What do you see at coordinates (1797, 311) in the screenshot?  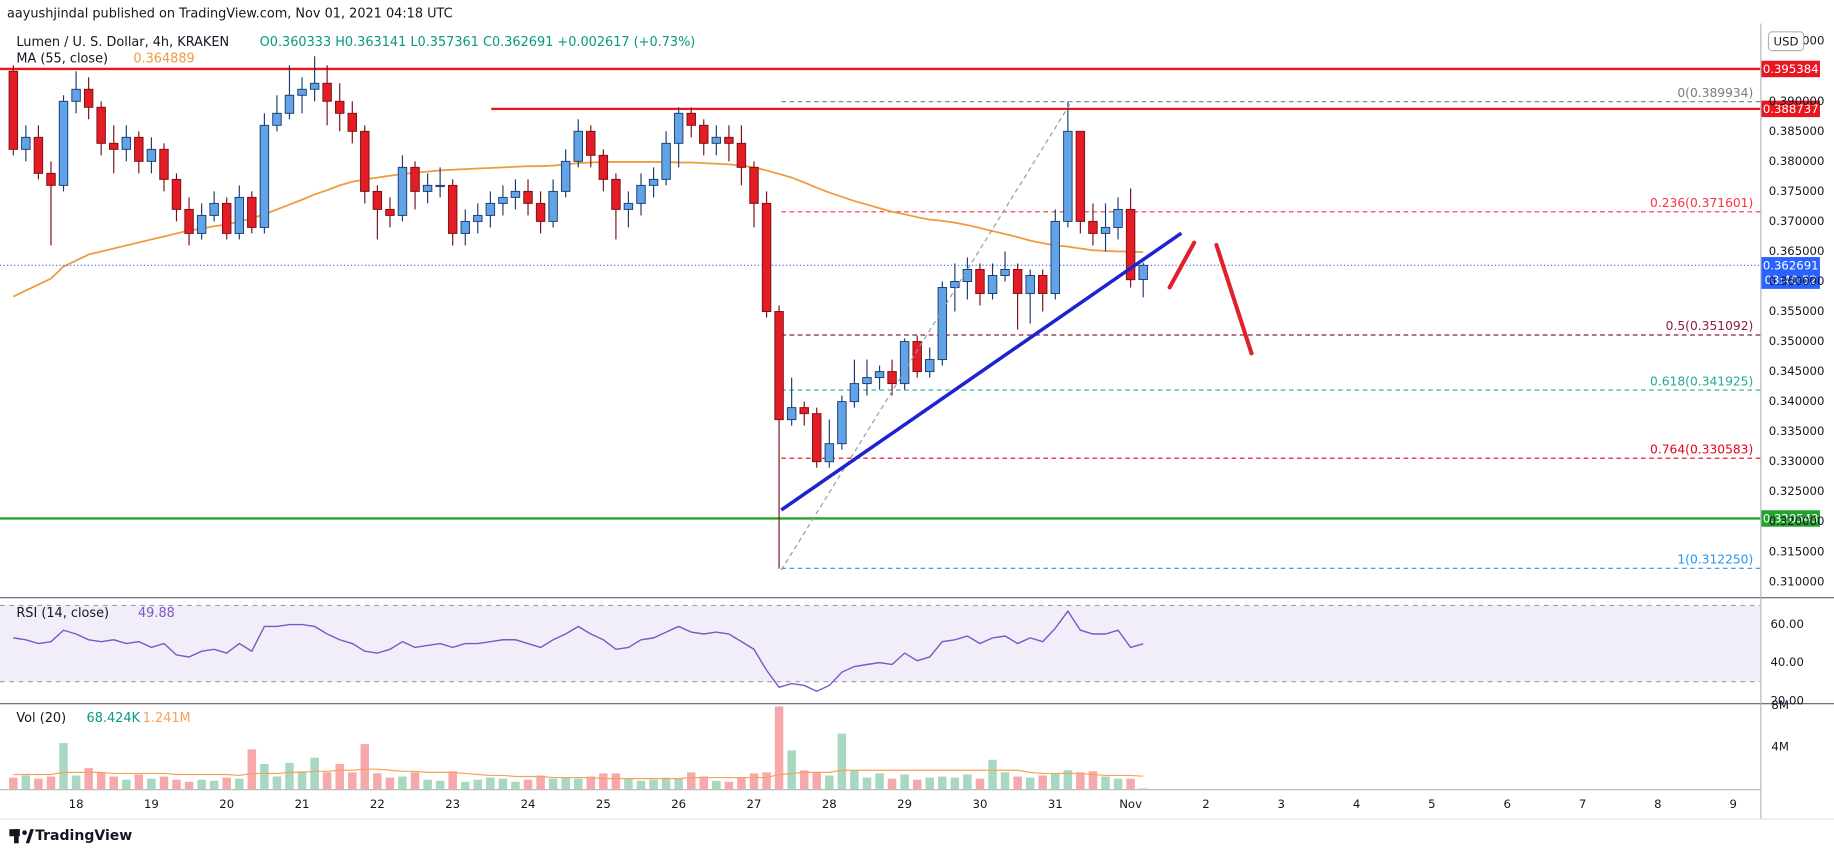 I see `y-tick-label: 0.355000` at bounding box center [1797, 311].